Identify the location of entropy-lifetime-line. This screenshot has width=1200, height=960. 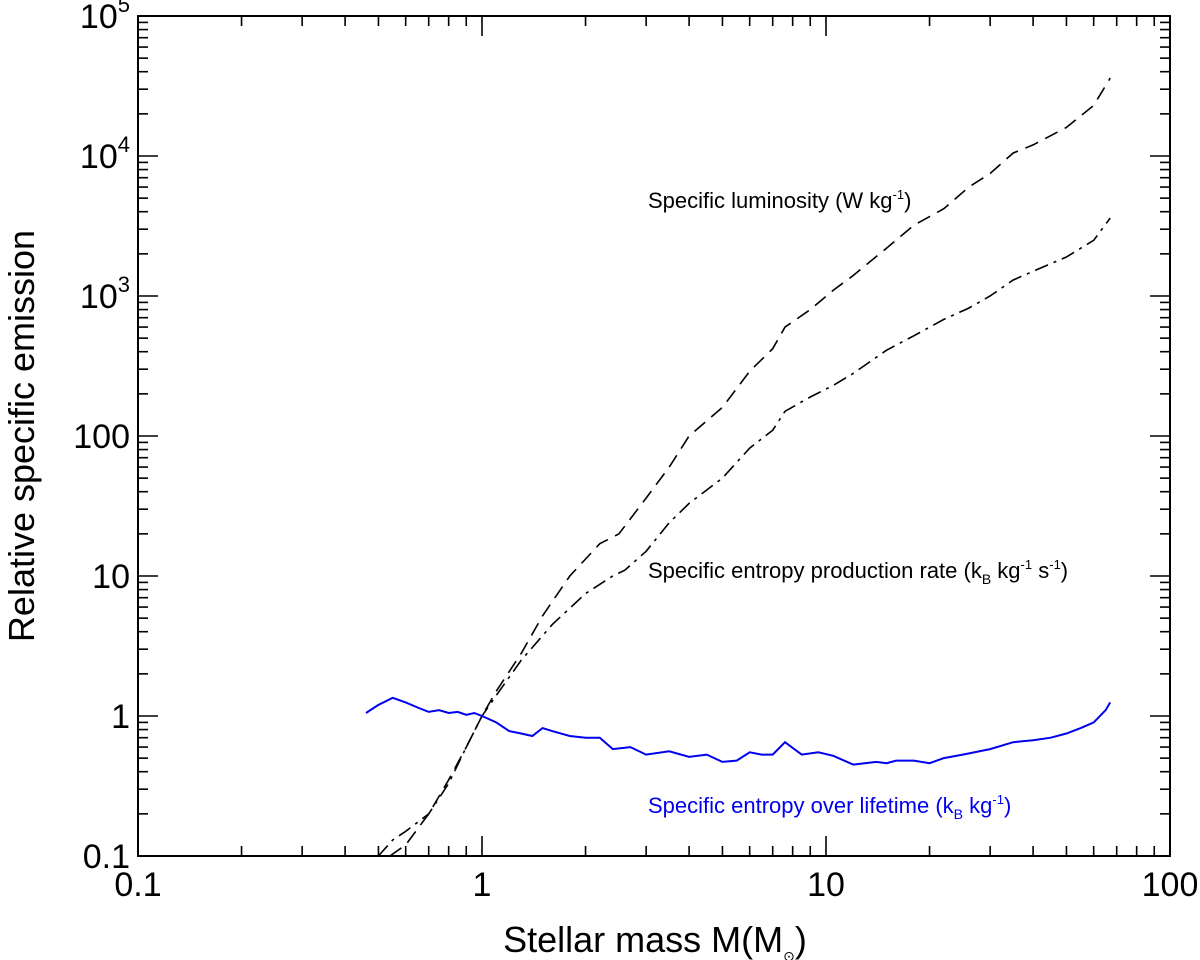
(738, 731).